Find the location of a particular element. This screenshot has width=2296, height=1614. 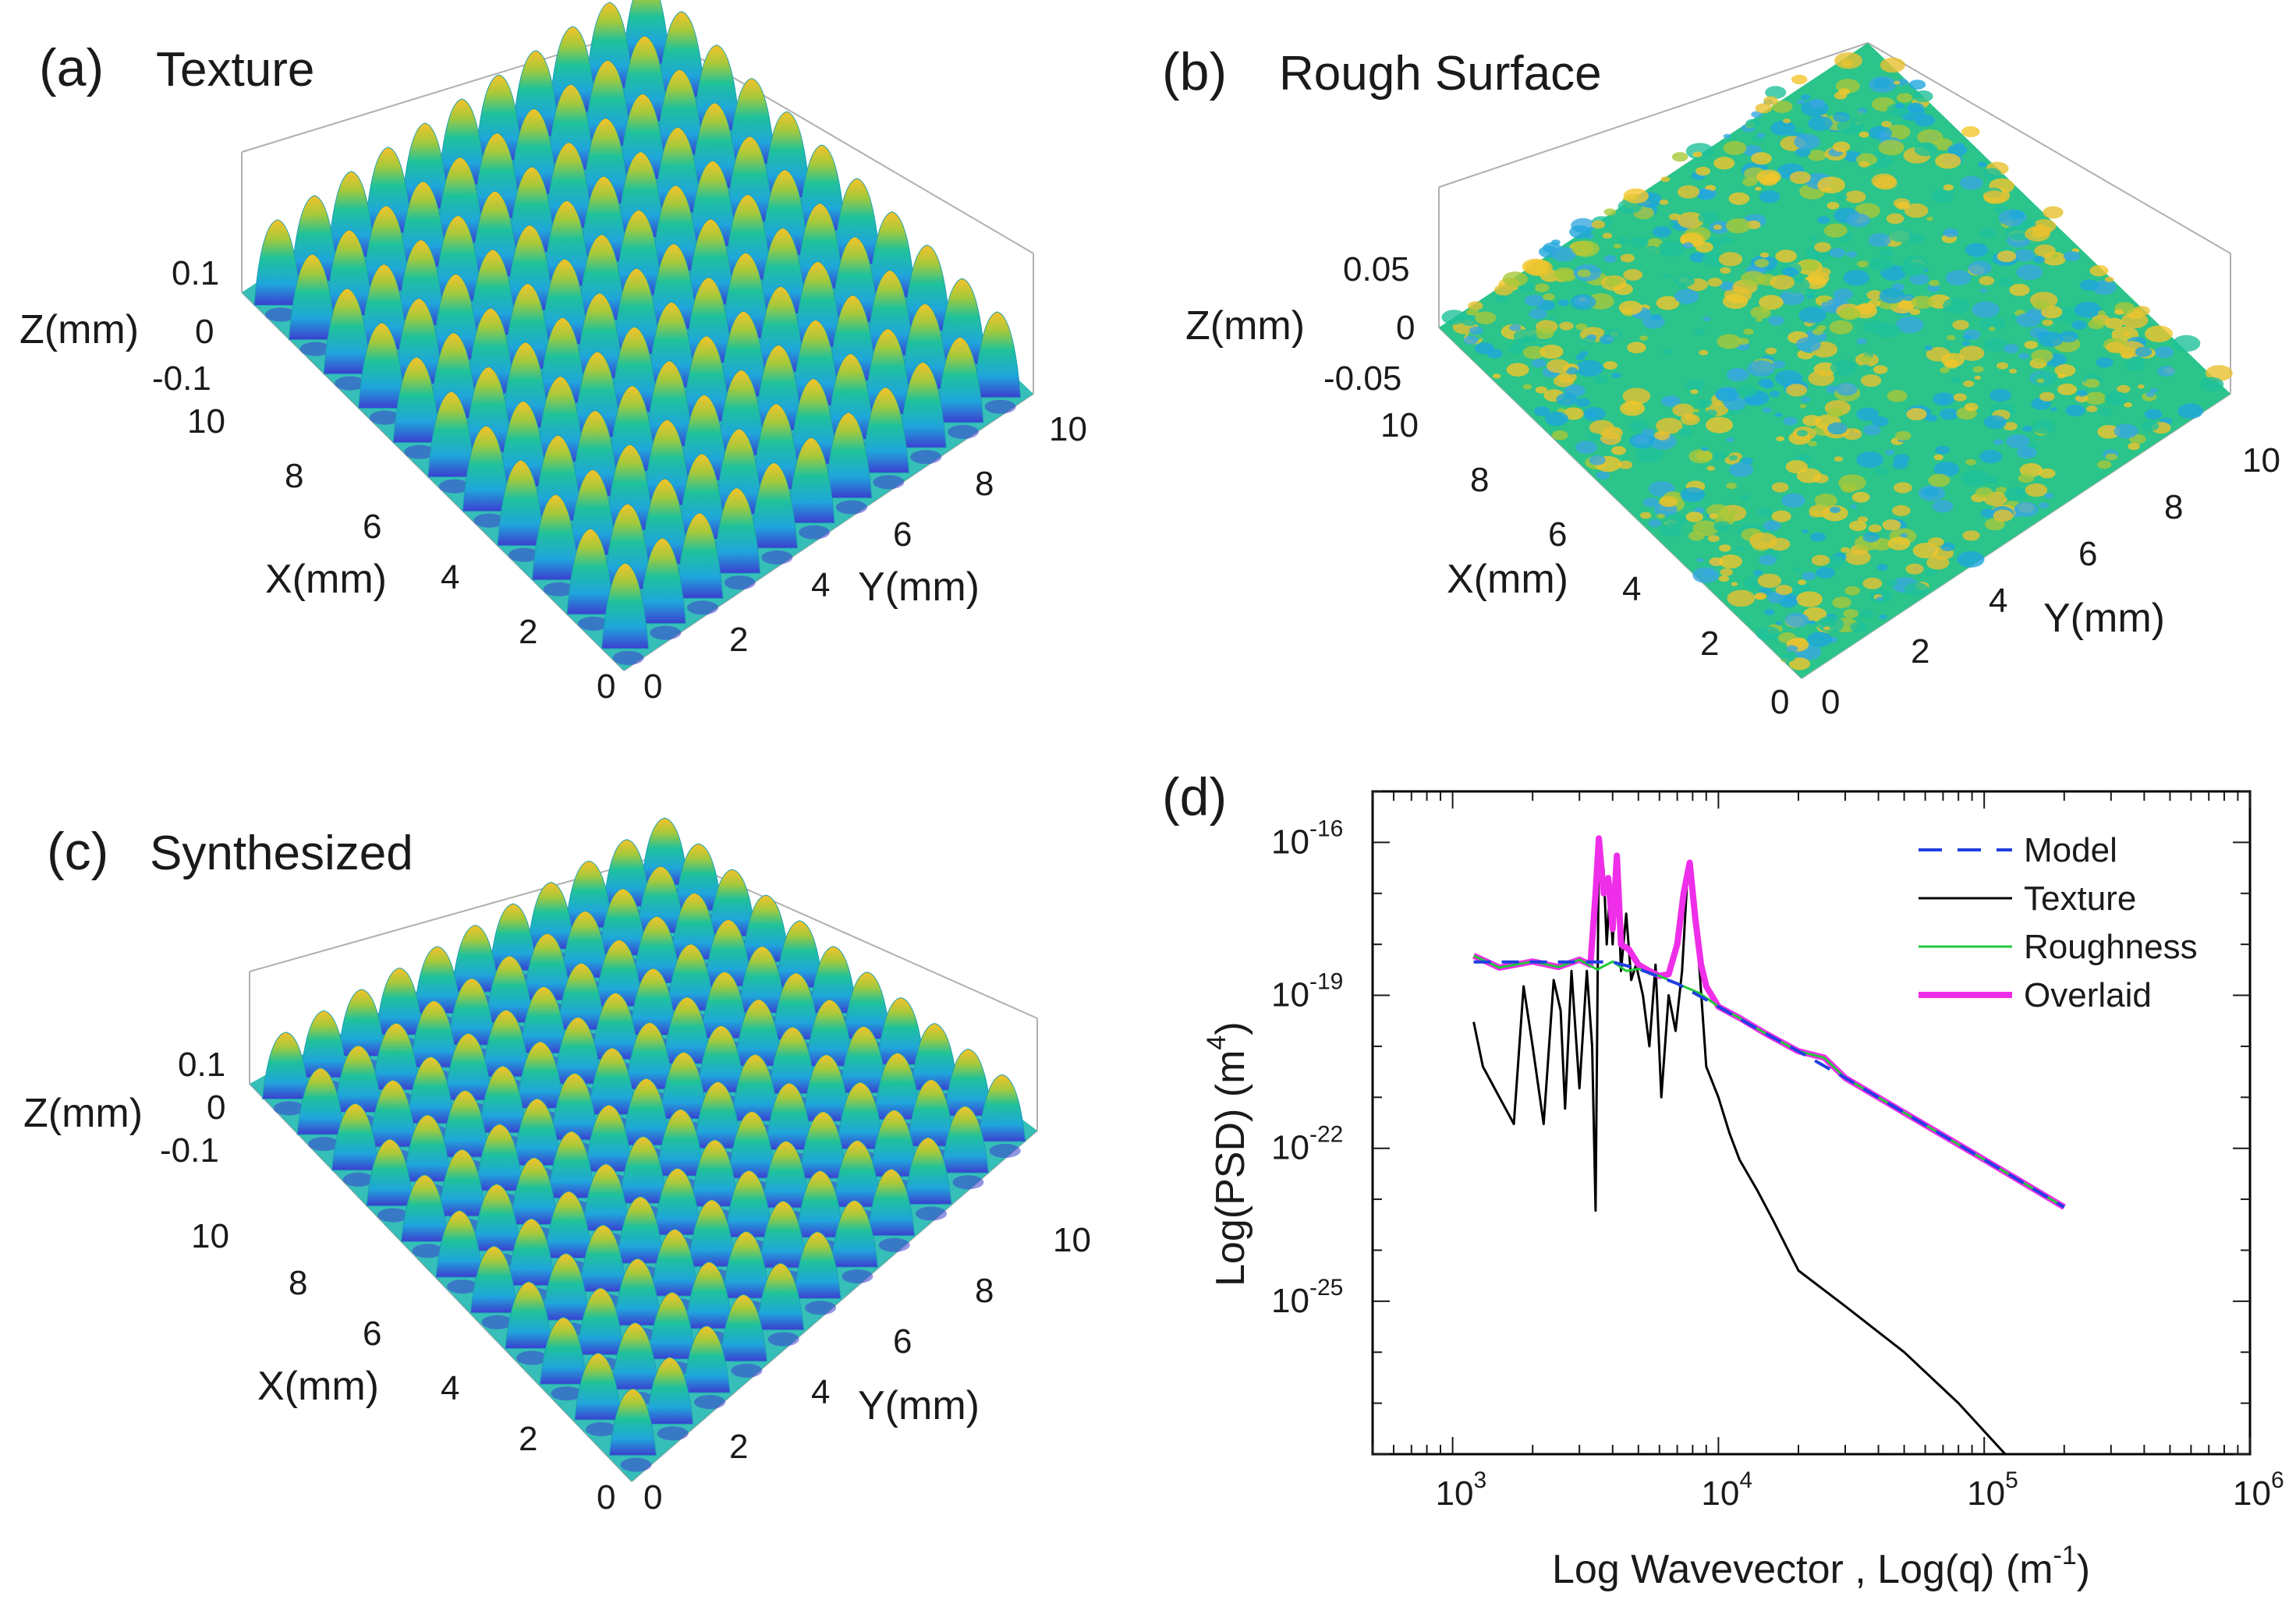

panel-b-ytick: 4 is located at coordinates (1998, 601).